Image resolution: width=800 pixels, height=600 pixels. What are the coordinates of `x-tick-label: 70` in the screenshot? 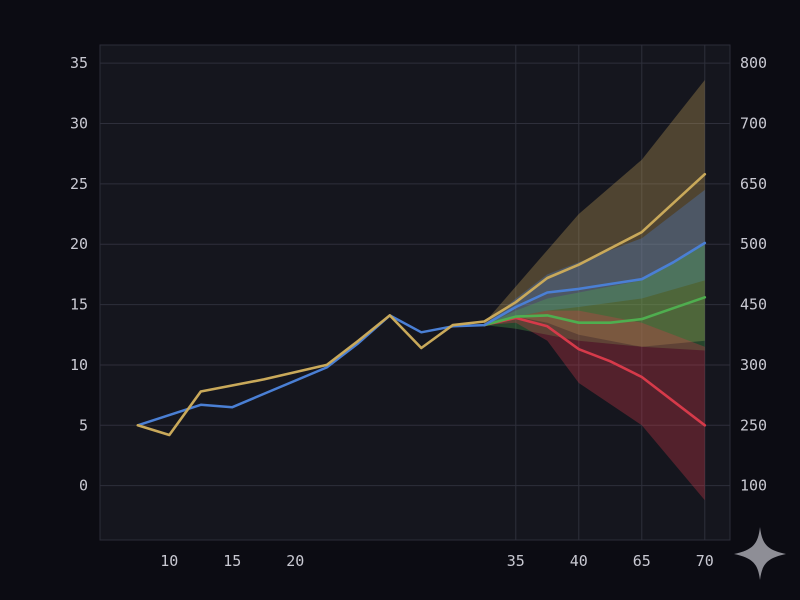 It's located at (705, 561).